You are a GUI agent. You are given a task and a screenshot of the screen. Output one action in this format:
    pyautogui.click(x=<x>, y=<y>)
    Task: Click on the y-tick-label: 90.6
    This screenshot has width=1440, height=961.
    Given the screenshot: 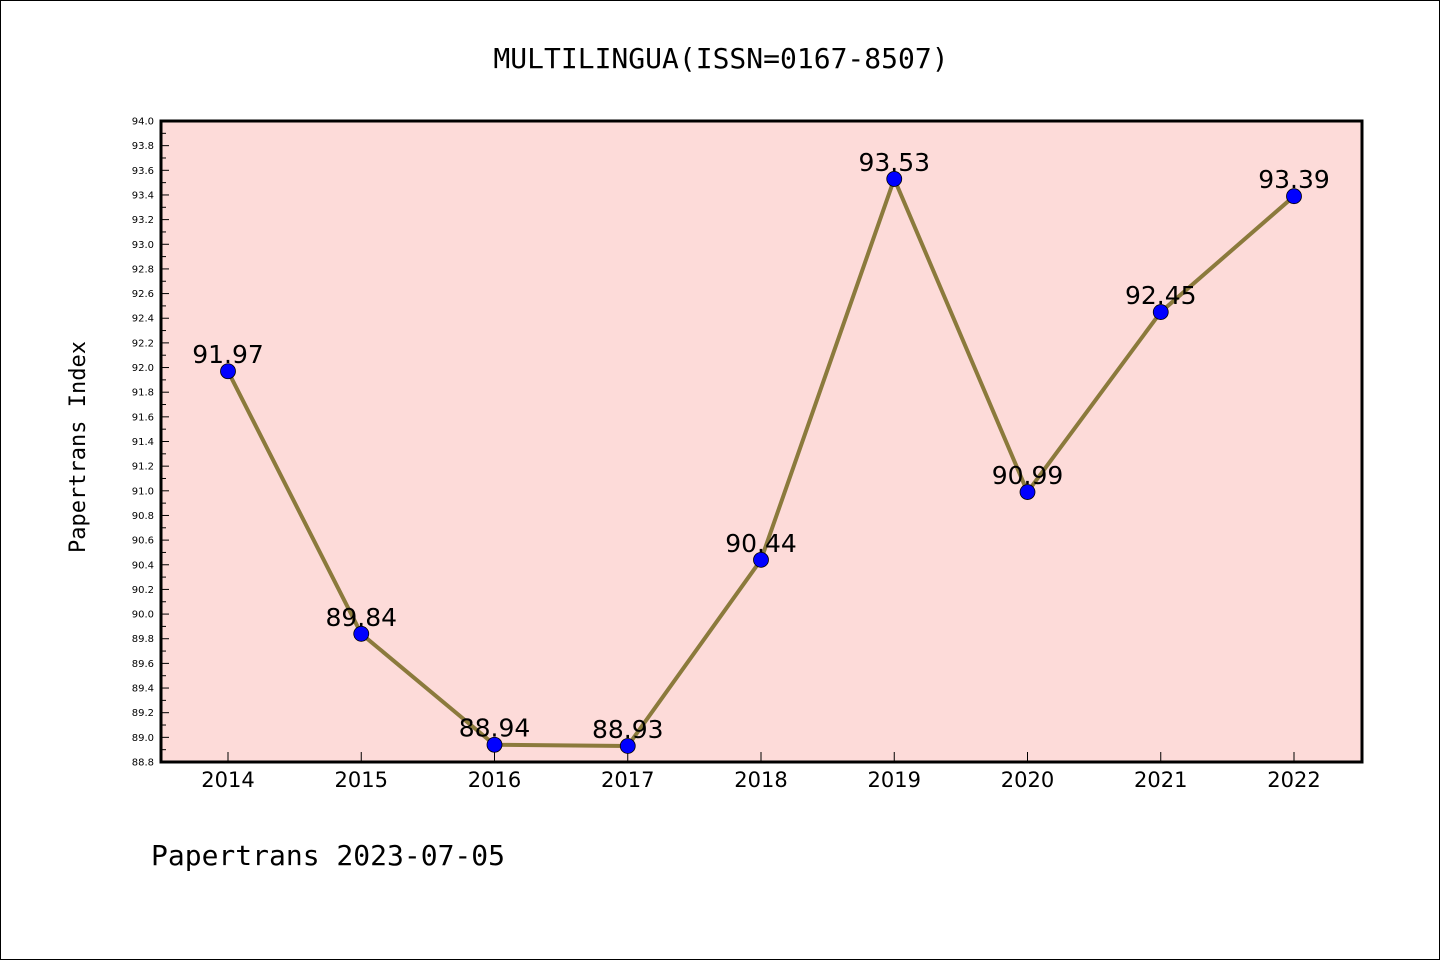 What is the action you would take?
    pyautogui.click(x=143, y=541)
    